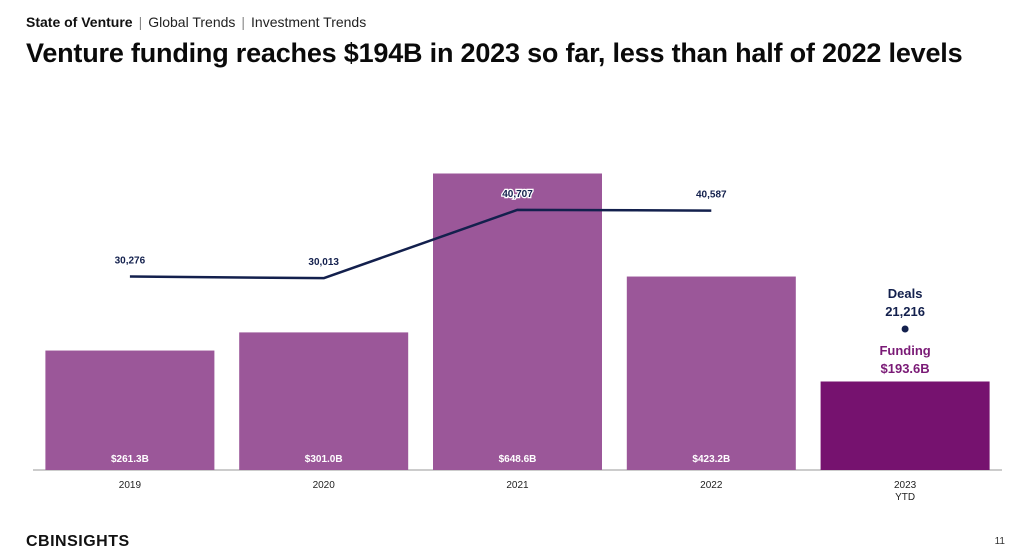 Image resolution: width=1027 pixels, height=551 pixels. Describe the element at coordinates (905, 311) in the screenshot. I see `deals-annotation-value: 21,216` at that location.